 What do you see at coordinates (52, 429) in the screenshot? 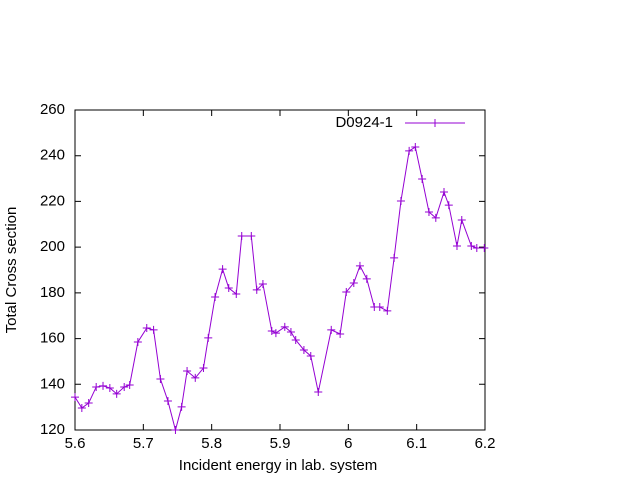
I see `y-tick-label: 120` at bounding box center [52, 429].